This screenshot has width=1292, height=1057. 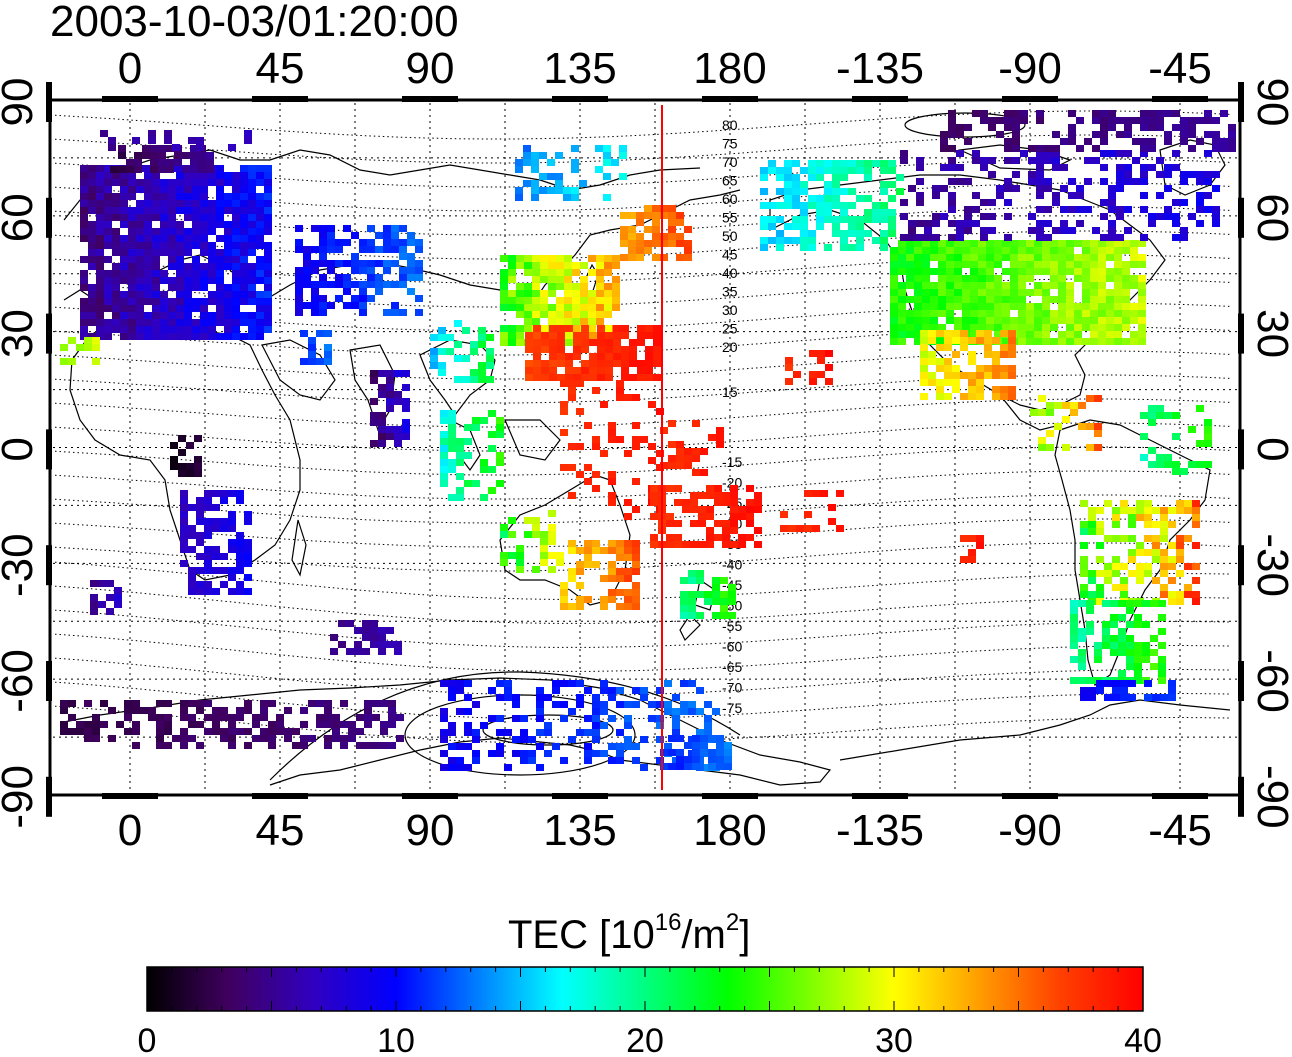 I want to click on lat-tick-label: 90, so click(x=1270, y=102).